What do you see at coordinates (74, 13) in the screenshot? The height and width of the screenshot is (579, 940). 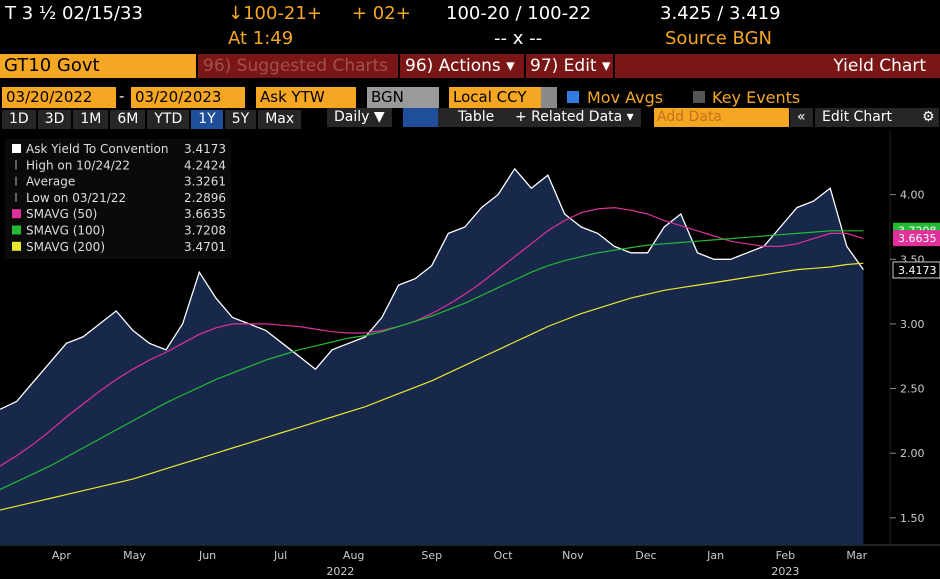 I see `security: T 3 ½ 02/15/33` at bounding box center [74, 13].